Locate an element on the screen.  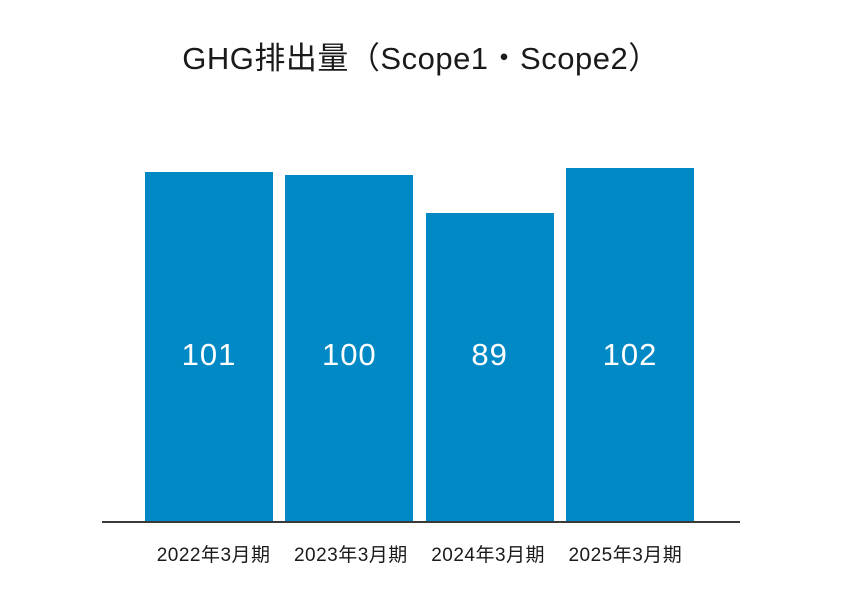
bar-2023: 100 is located at coordinates (349, 348).